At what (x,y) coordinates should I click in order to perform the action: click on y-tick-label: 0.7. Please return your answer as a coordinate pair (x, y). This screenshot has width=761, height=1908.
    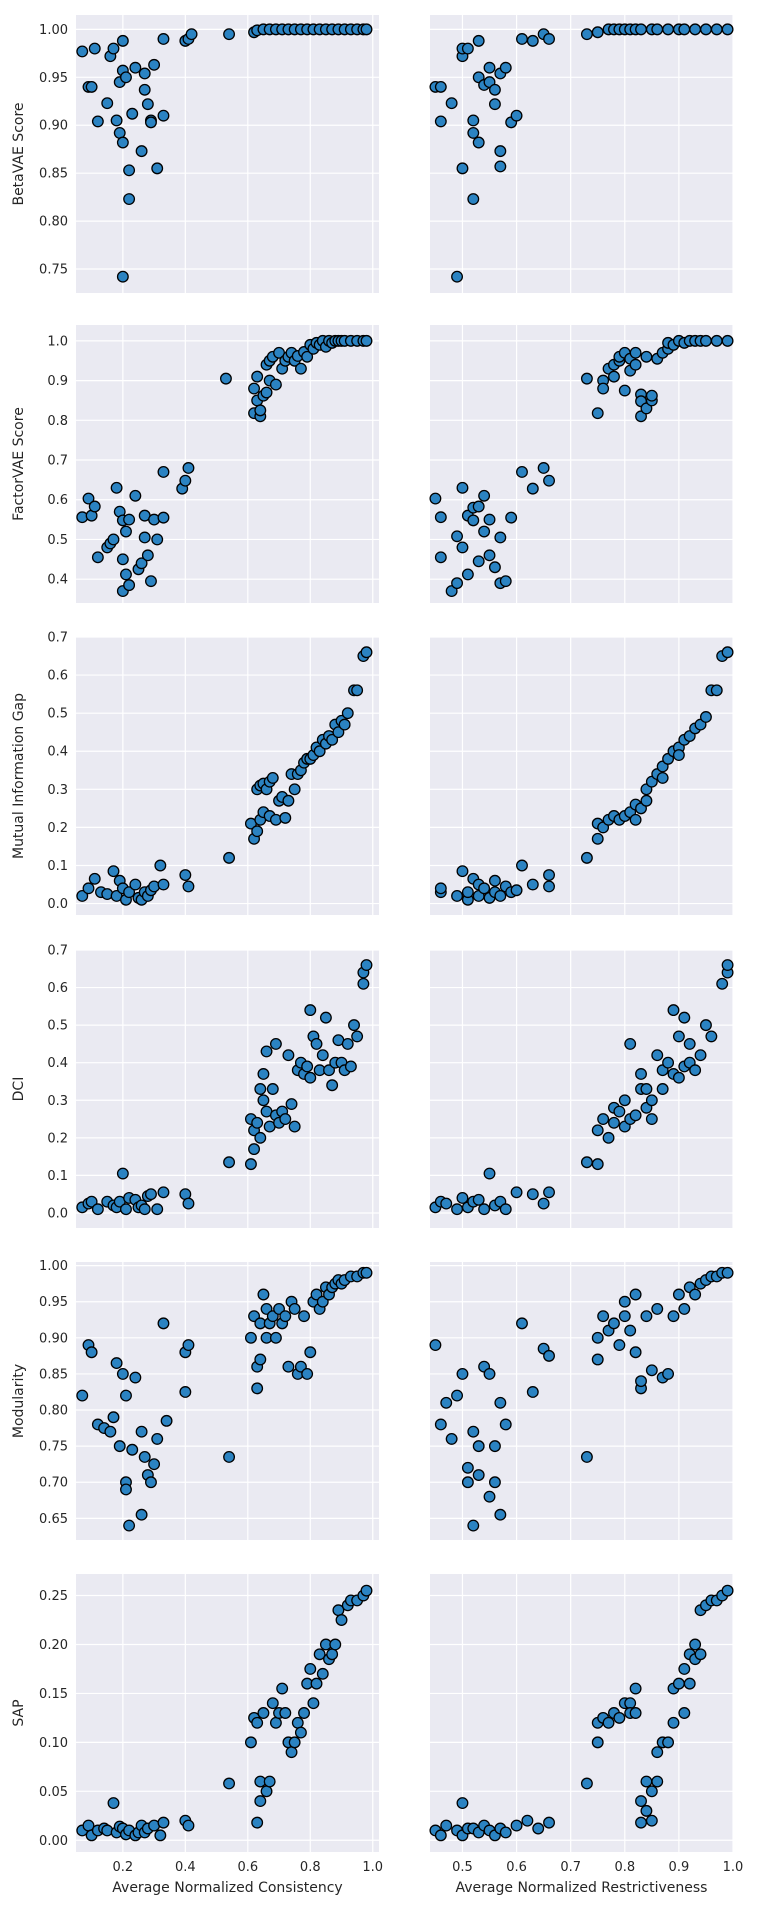
    Looking at the image, I should click on (57, 951).